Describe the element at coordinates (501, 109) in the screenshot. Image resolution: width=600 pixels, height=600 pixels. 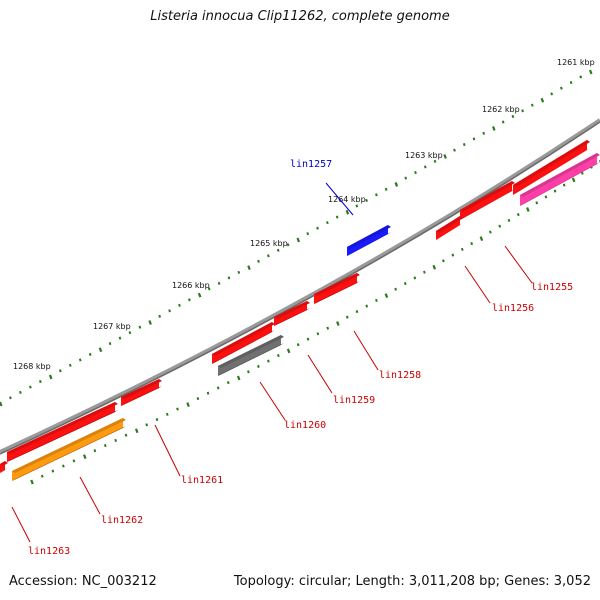
I see `scale-label: 1262 kbp` at that location.